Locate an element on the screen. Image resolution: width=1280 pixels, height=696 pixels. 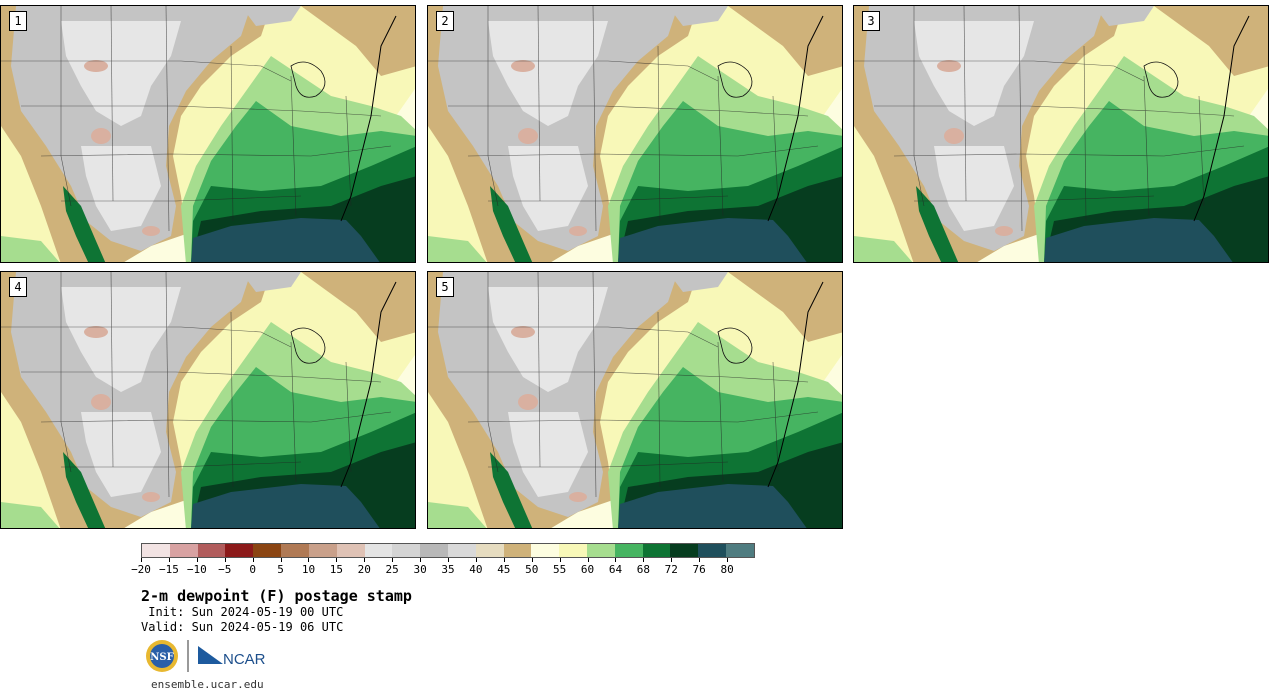
ncar-logo: NCAR is located at coordinates (232, 657).